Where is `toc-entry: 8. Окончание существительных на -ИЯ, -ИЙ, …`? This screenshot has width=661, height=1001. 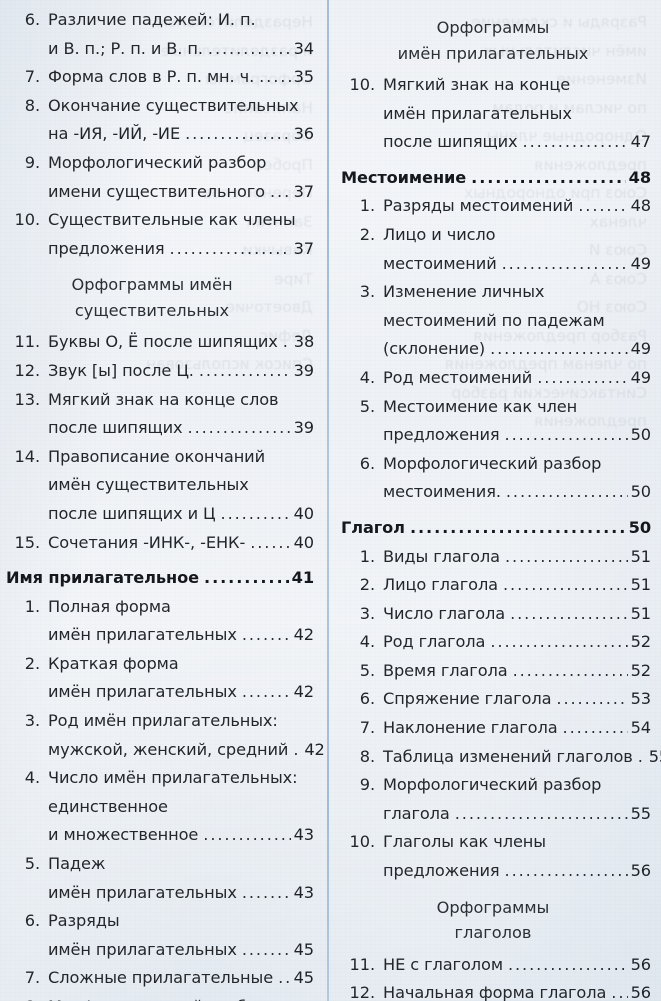
toc-entry: 8. Окончание существительных на -ИЯ, -ИЙ, … is located at coordinates (160, 120).